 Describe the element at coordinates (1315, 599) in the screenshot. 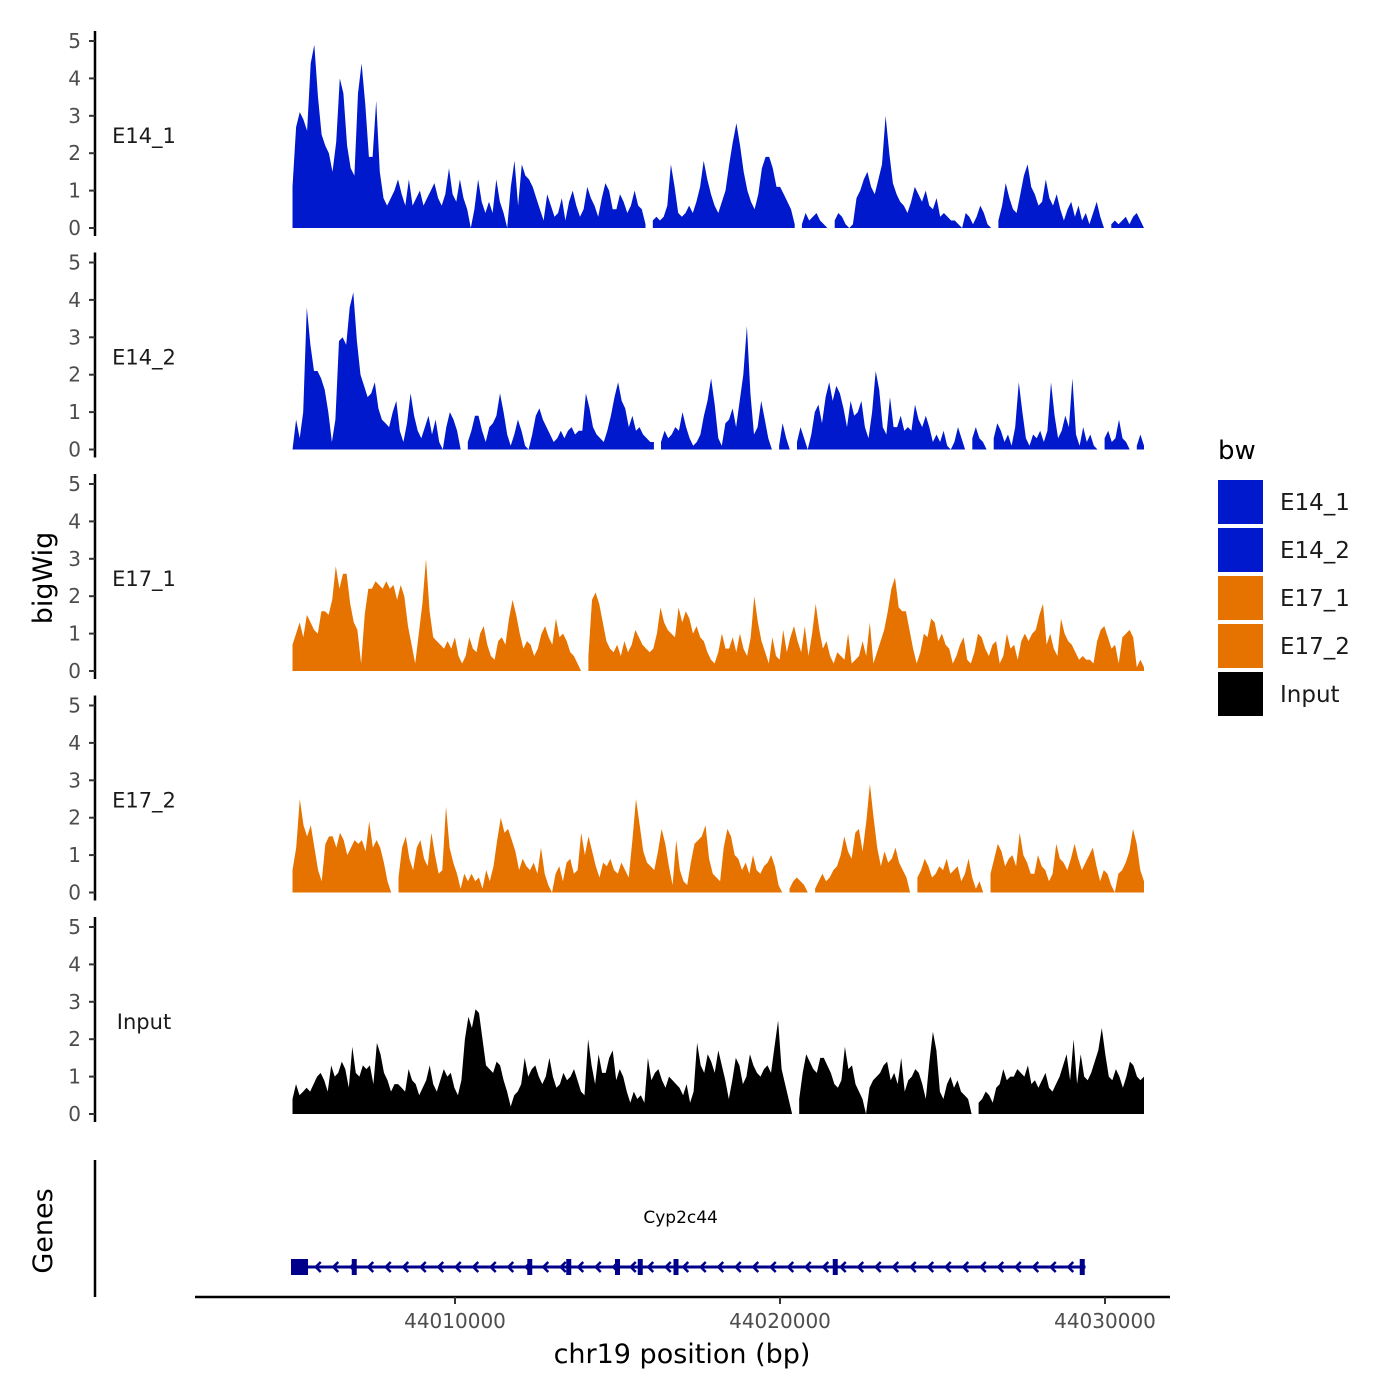

I see `legend-label: E17_1` at that location.